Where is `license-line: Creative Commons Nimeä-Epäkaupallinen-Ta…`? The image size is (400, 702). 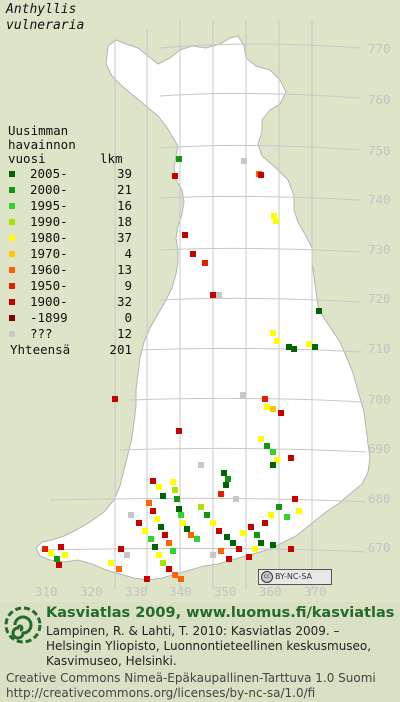 license-line: Creative Commons Nimeä-Epäkaupallinen-Ta… is located at coordinates (191, 678).